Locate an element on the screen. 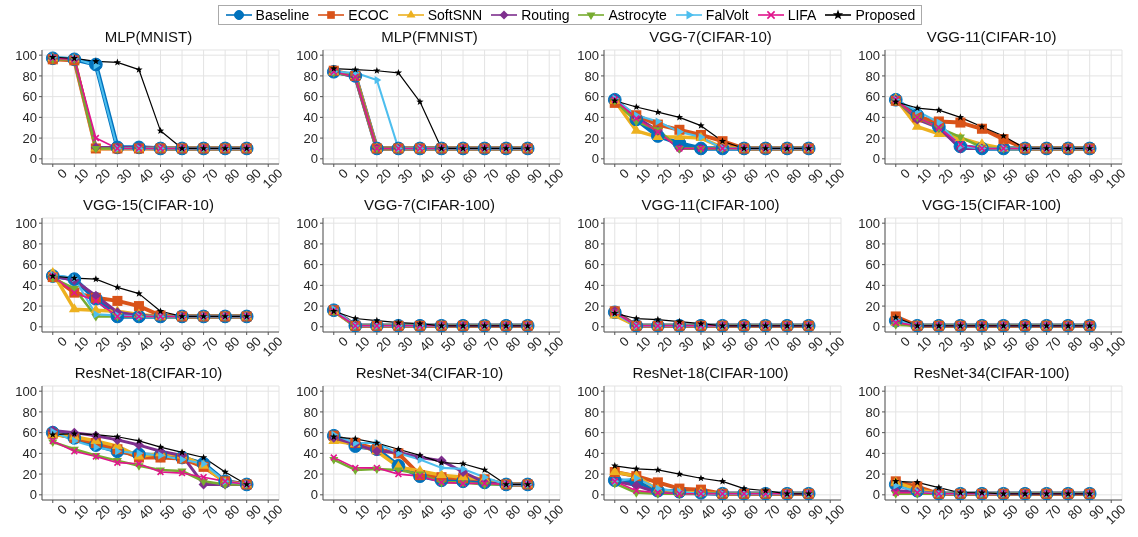 The image size is (1138, 537). chart-title: ResNet-18(CIFAR-10) is located at coordinates (148, 373).